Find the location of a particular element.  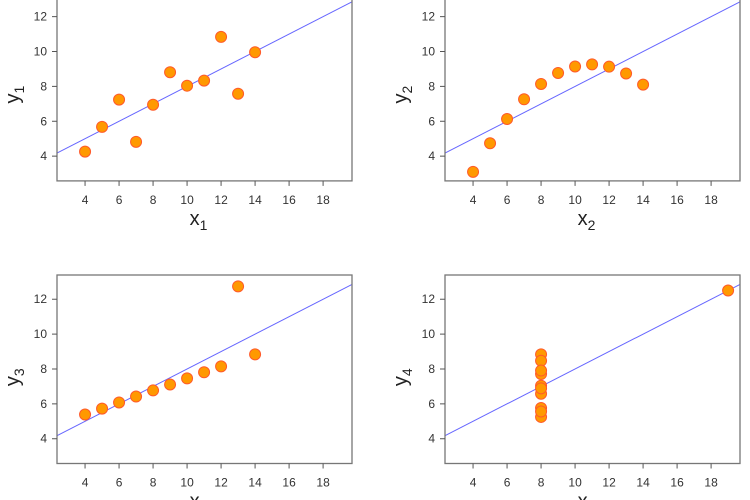

x-axis-label: x3 is located at coordinates (199, 495).